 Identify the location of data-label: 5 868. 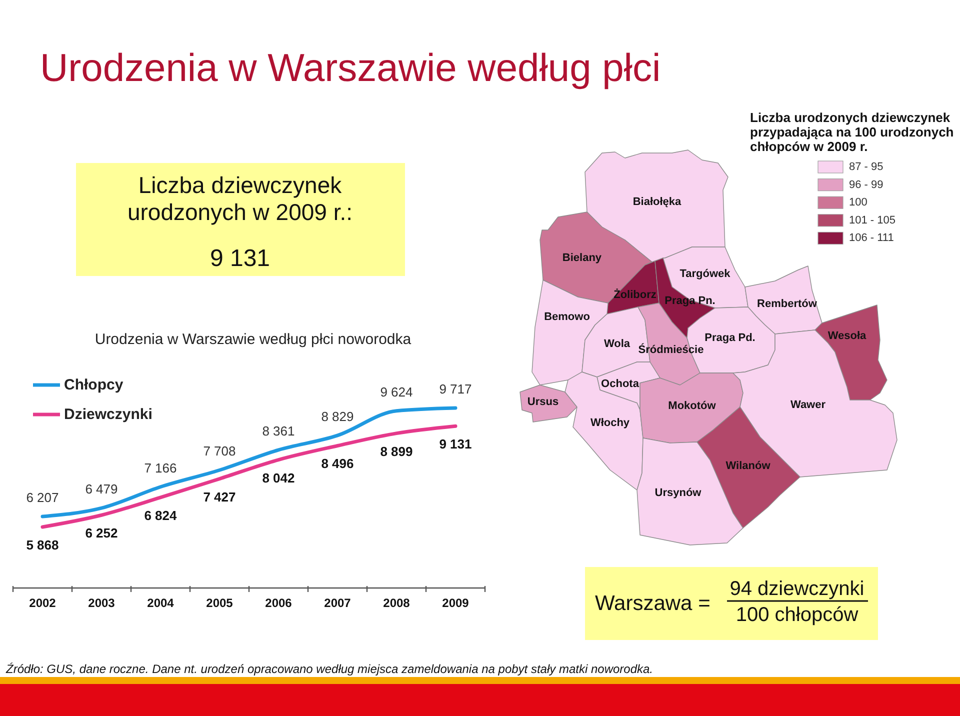
(42, 545).